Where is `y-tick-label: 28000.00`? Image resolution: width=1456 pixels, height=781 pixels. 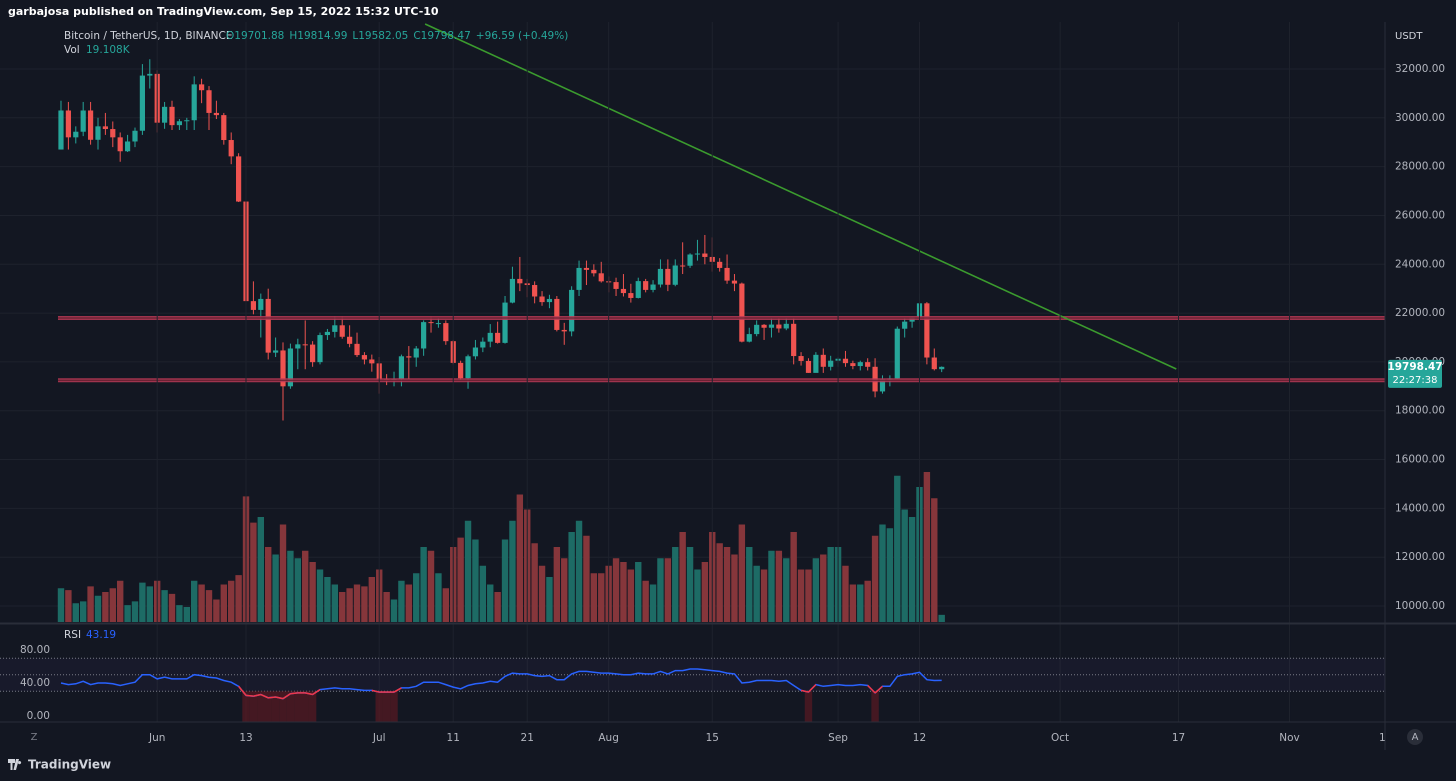 y-tick-label: 28000.00 is located at coordinates (1420, 167).